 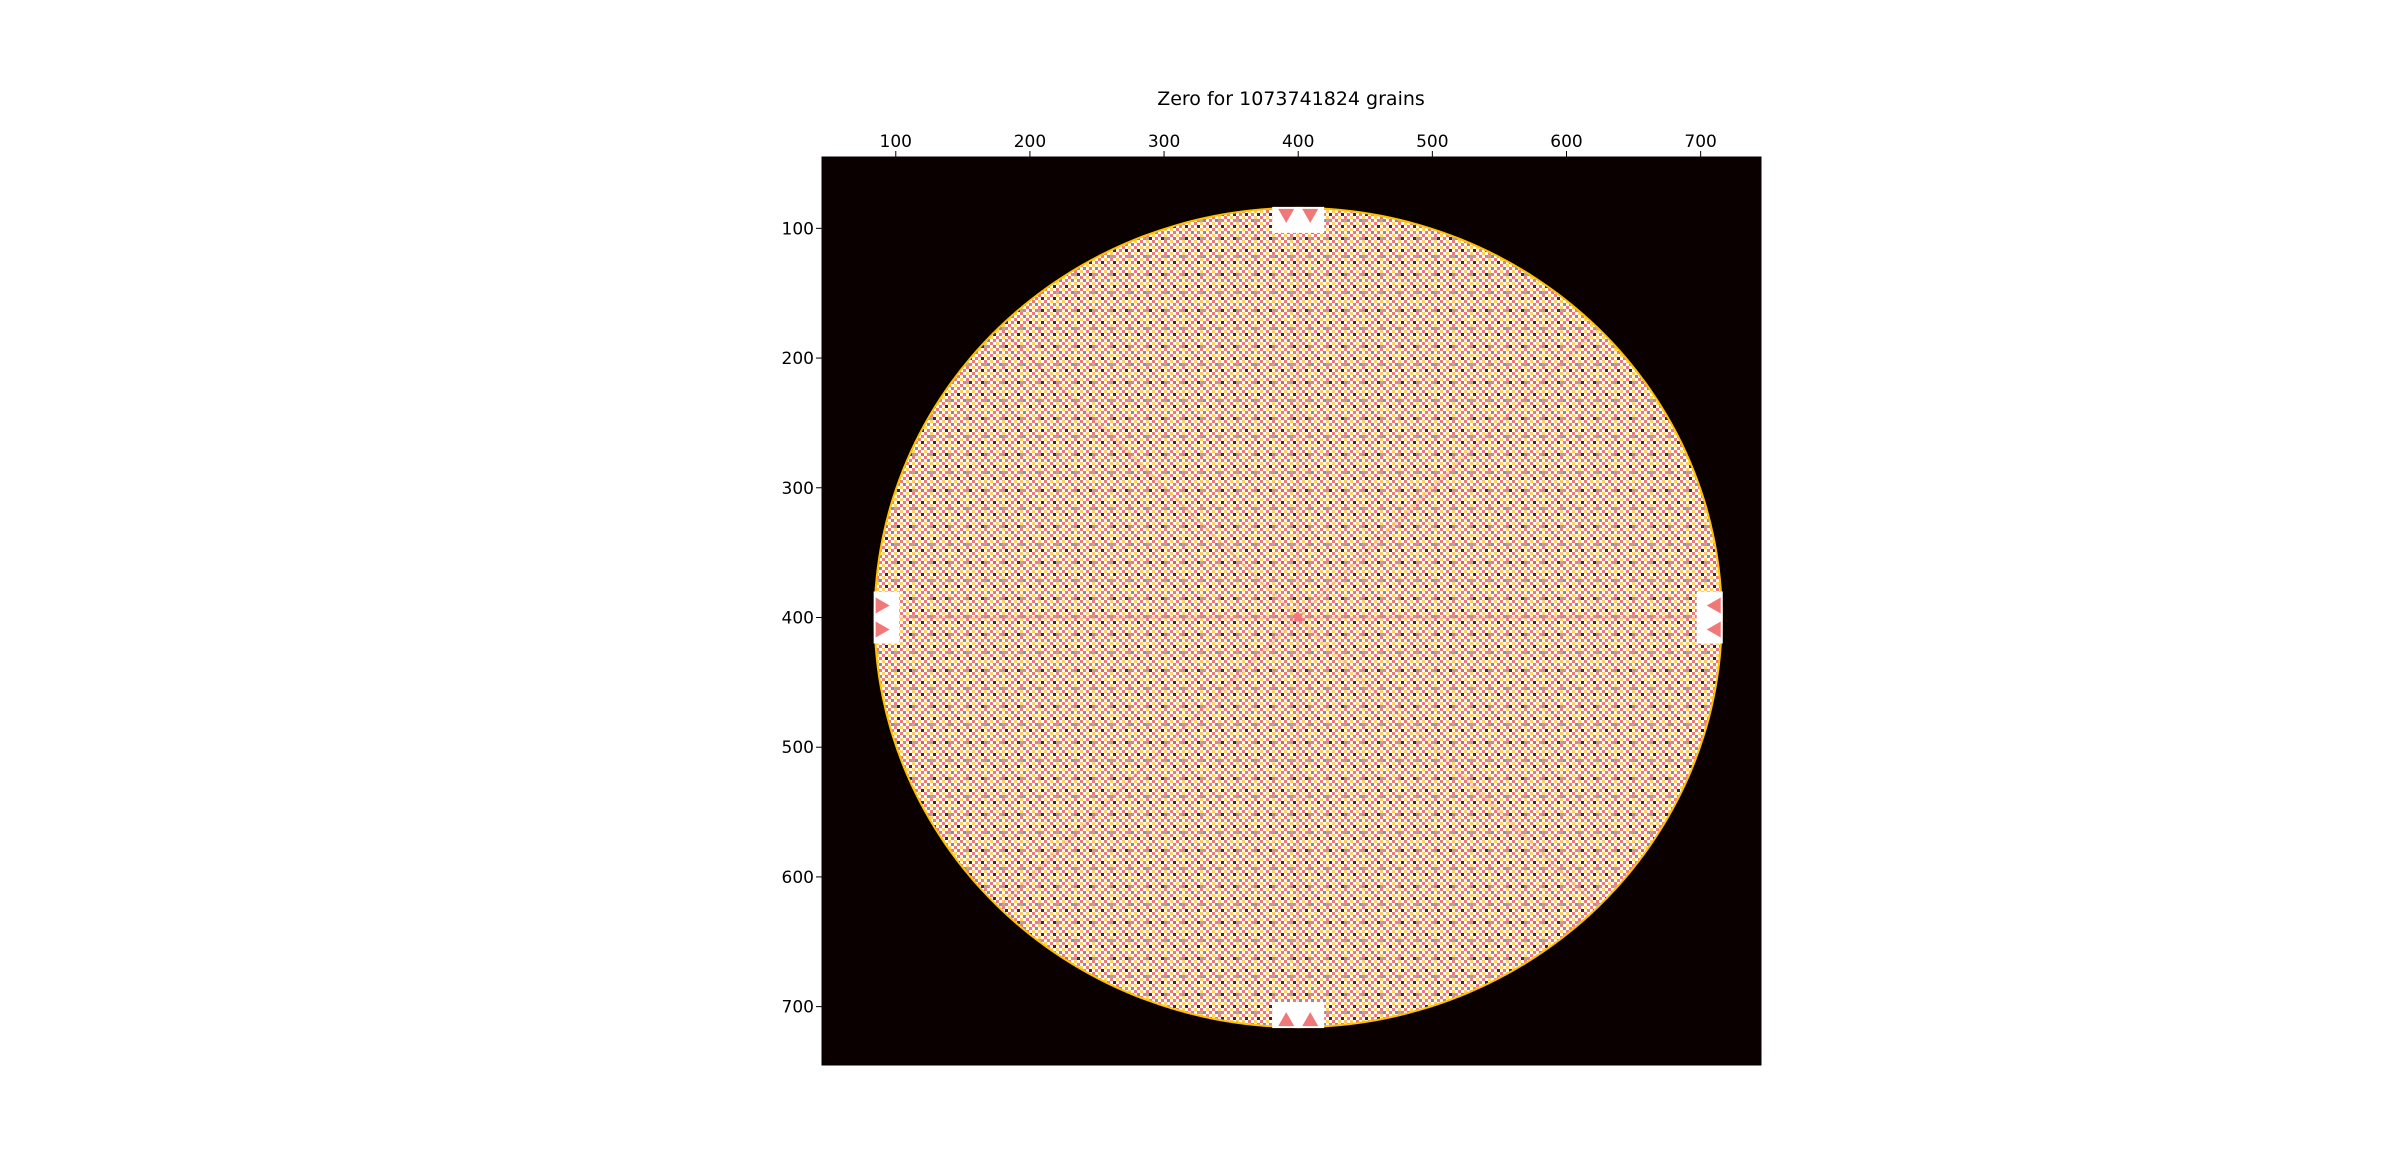 What do you see at coordinates (1030, 142) in the screenshot?
I see `x-tick-label: 200` at bounding box center [1030, 142].